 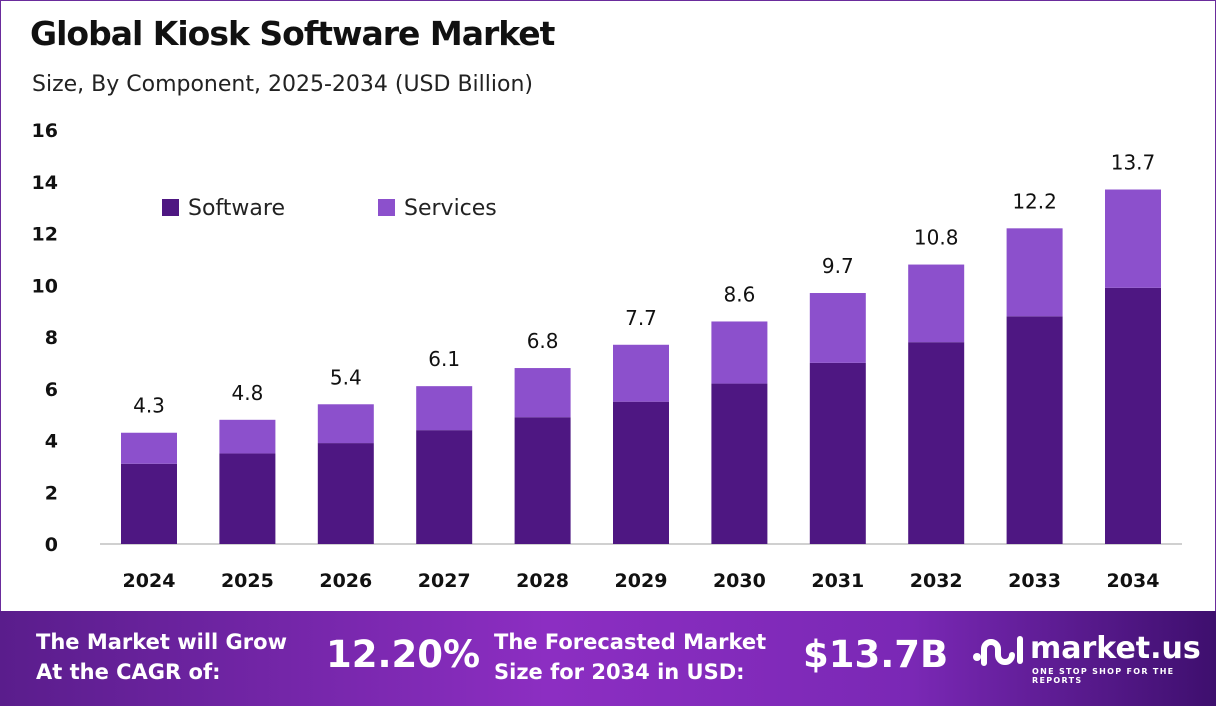 What do you see at coordinates (45, 235) in the screenshot?
I see `y-tick-label: 12` at bounding box center [45, 235].